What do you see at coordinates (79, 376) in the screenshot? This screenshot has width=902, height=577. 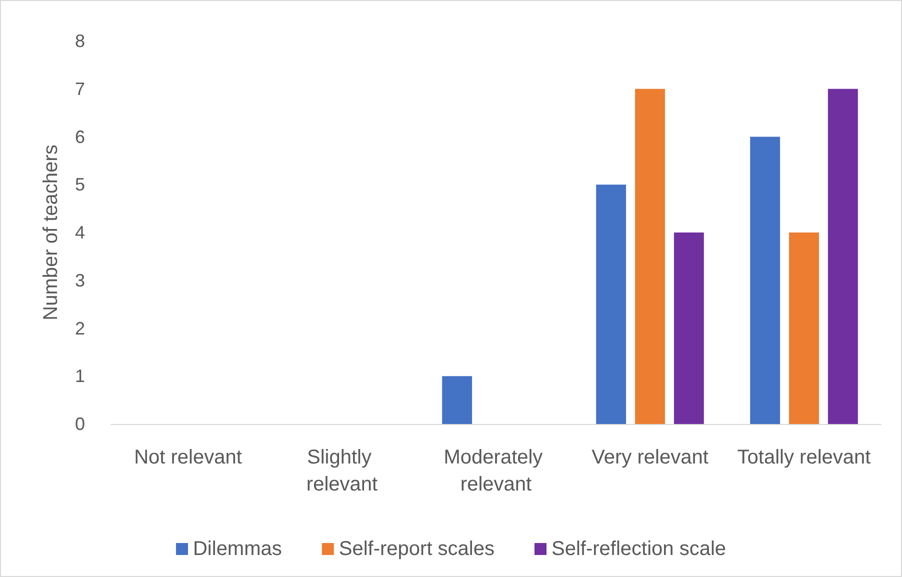 I see `y-tick-label: 1` at bounding box center [79, 376].